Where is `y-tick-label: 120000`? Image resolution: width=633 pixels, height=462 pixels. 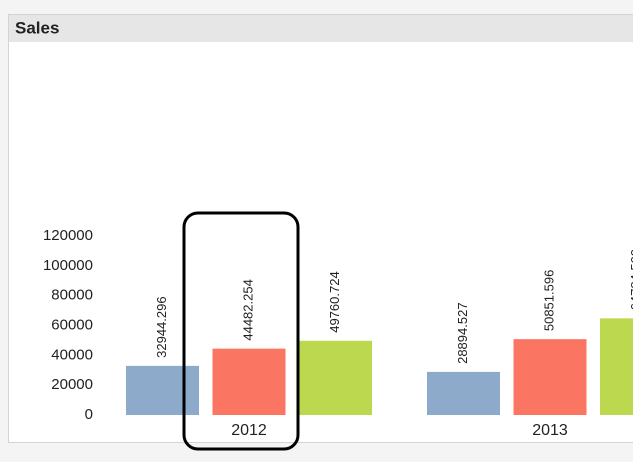
y-tick-label: 120000 is located at coordinates (68, 235).